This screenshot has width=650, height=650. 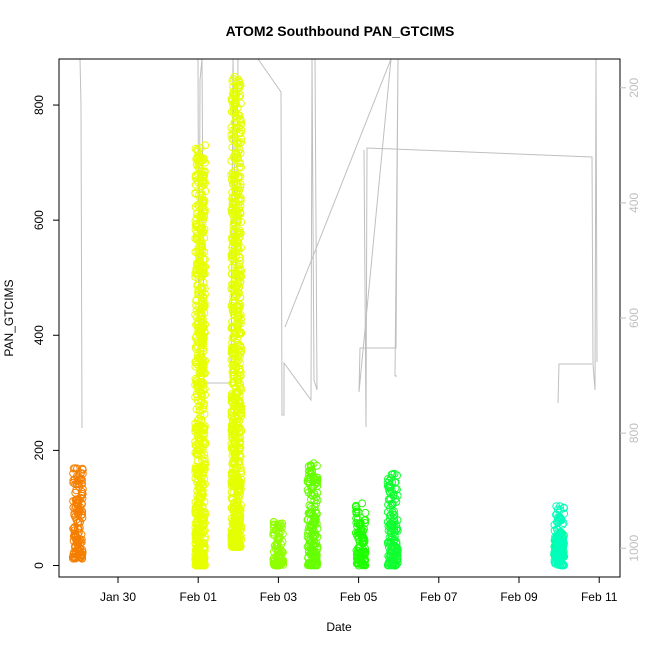 I want to click on x-tick-label-1: Feb 01, so click(x=199, y=597).